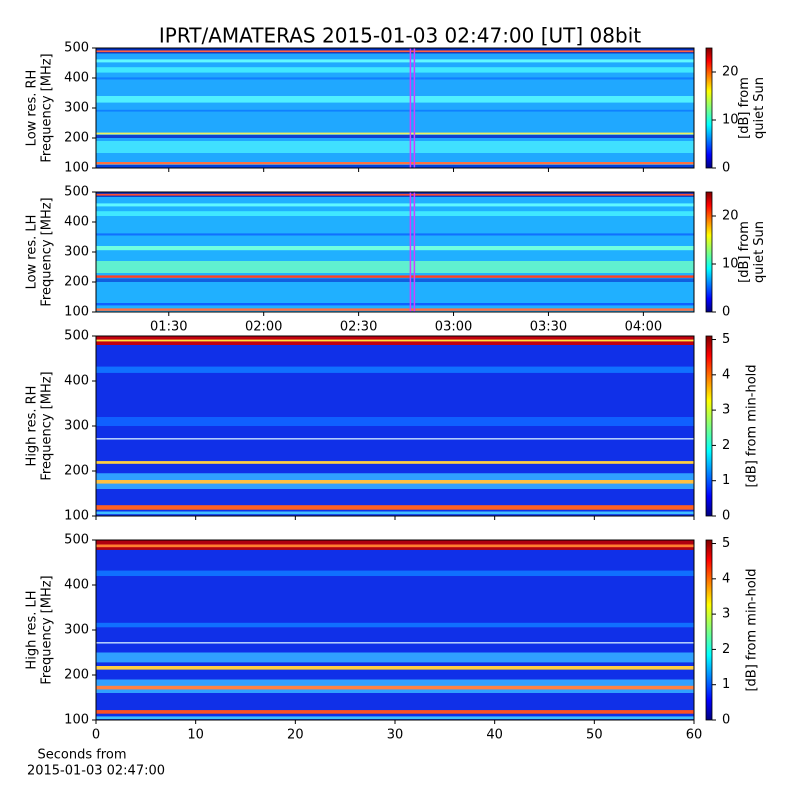  I want to click on x-tick-label: 0, so click(96, 735).